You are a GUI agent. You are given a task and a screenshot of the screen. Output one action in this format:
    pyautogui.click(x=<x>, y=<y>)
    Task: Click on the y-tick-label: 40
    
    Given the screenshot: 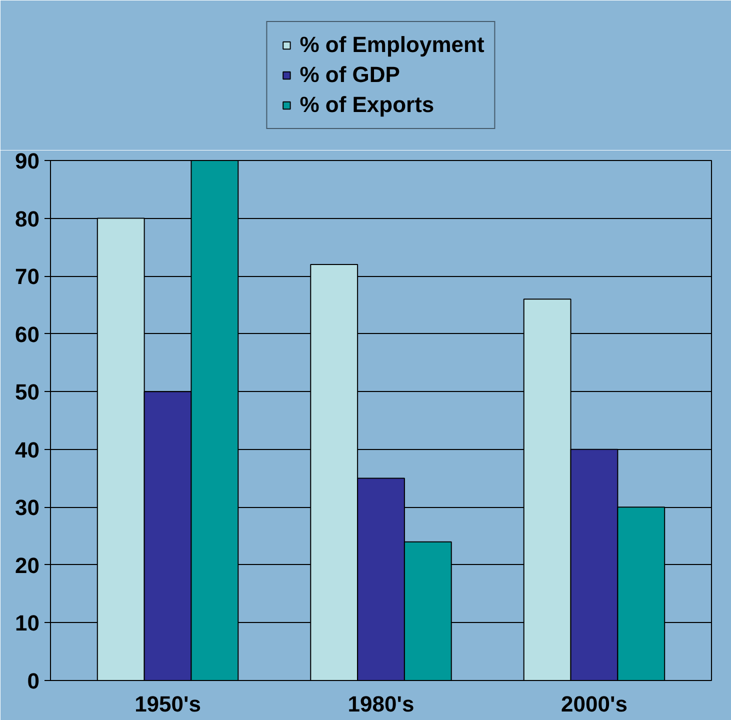 What is the action you would take?
    pyautogui.click(x=27, y=449)
    